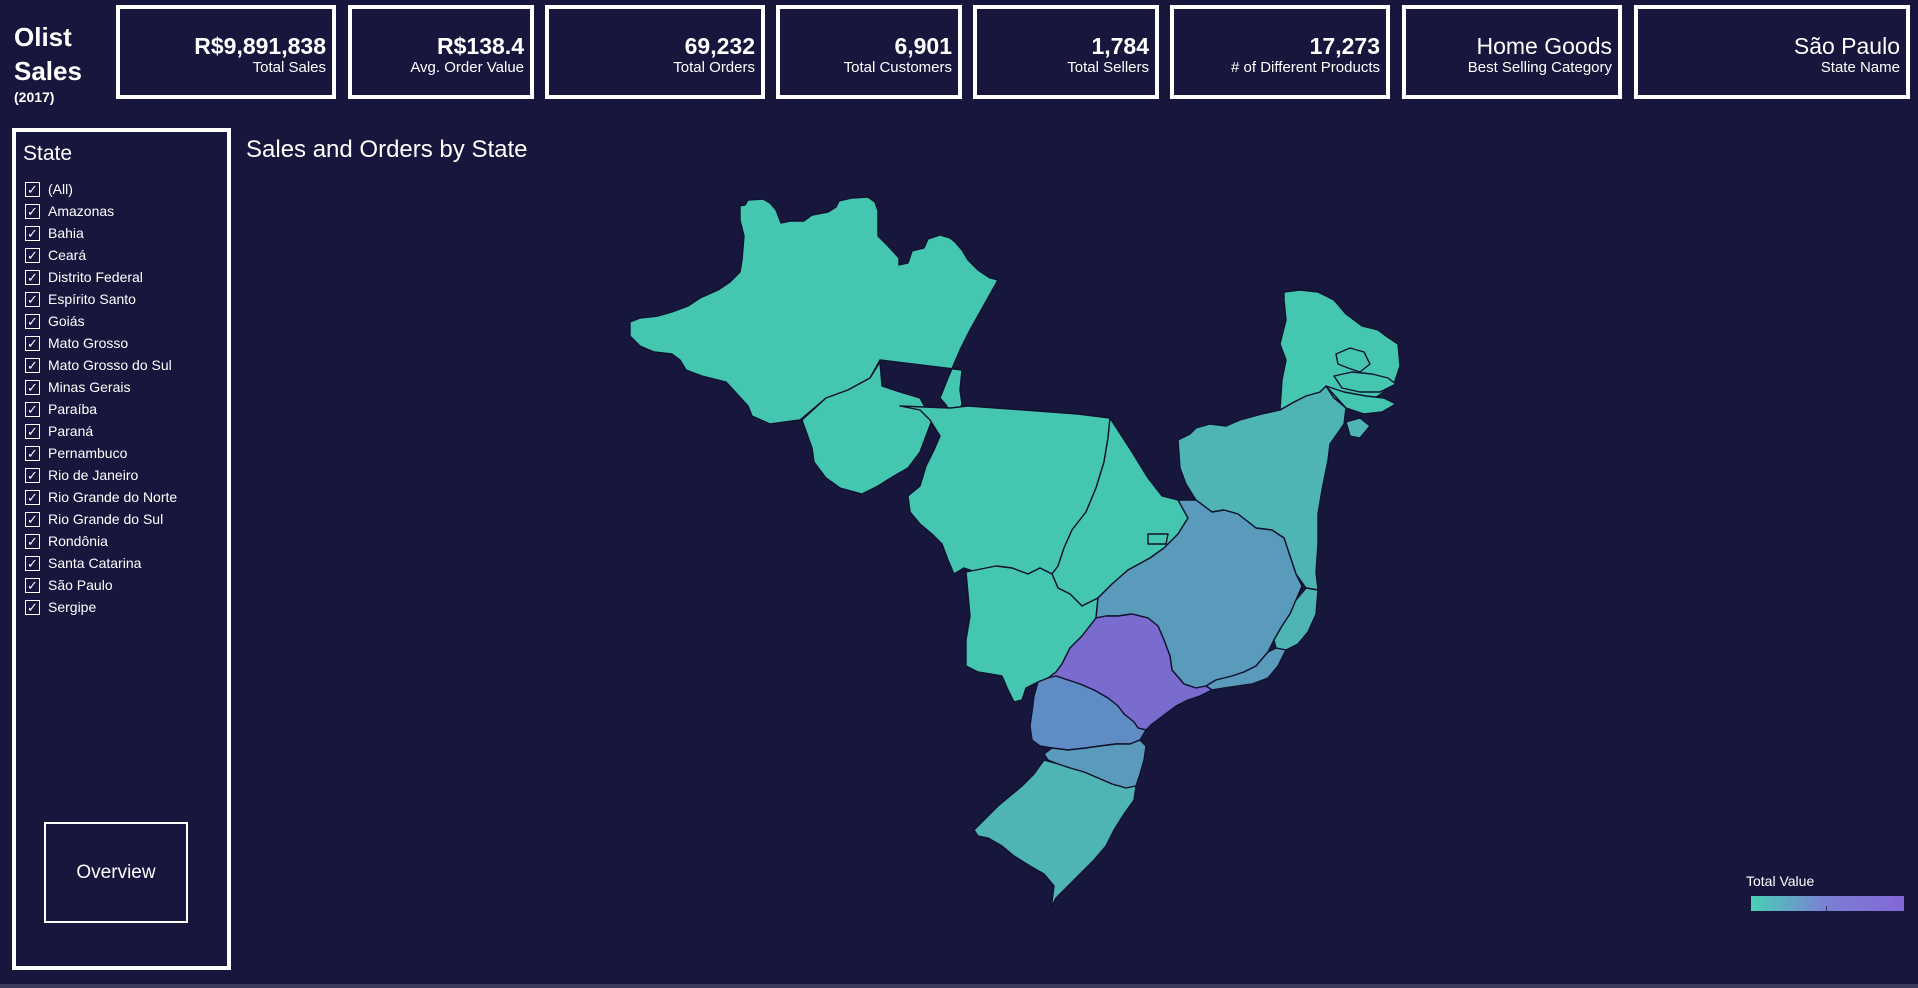 The width and height of the screenshot is (1918, 988). Describe the element at coordinates (101, 431) in the screenshot. I see `filter-item-parana: ✓ Paraná` at that location.